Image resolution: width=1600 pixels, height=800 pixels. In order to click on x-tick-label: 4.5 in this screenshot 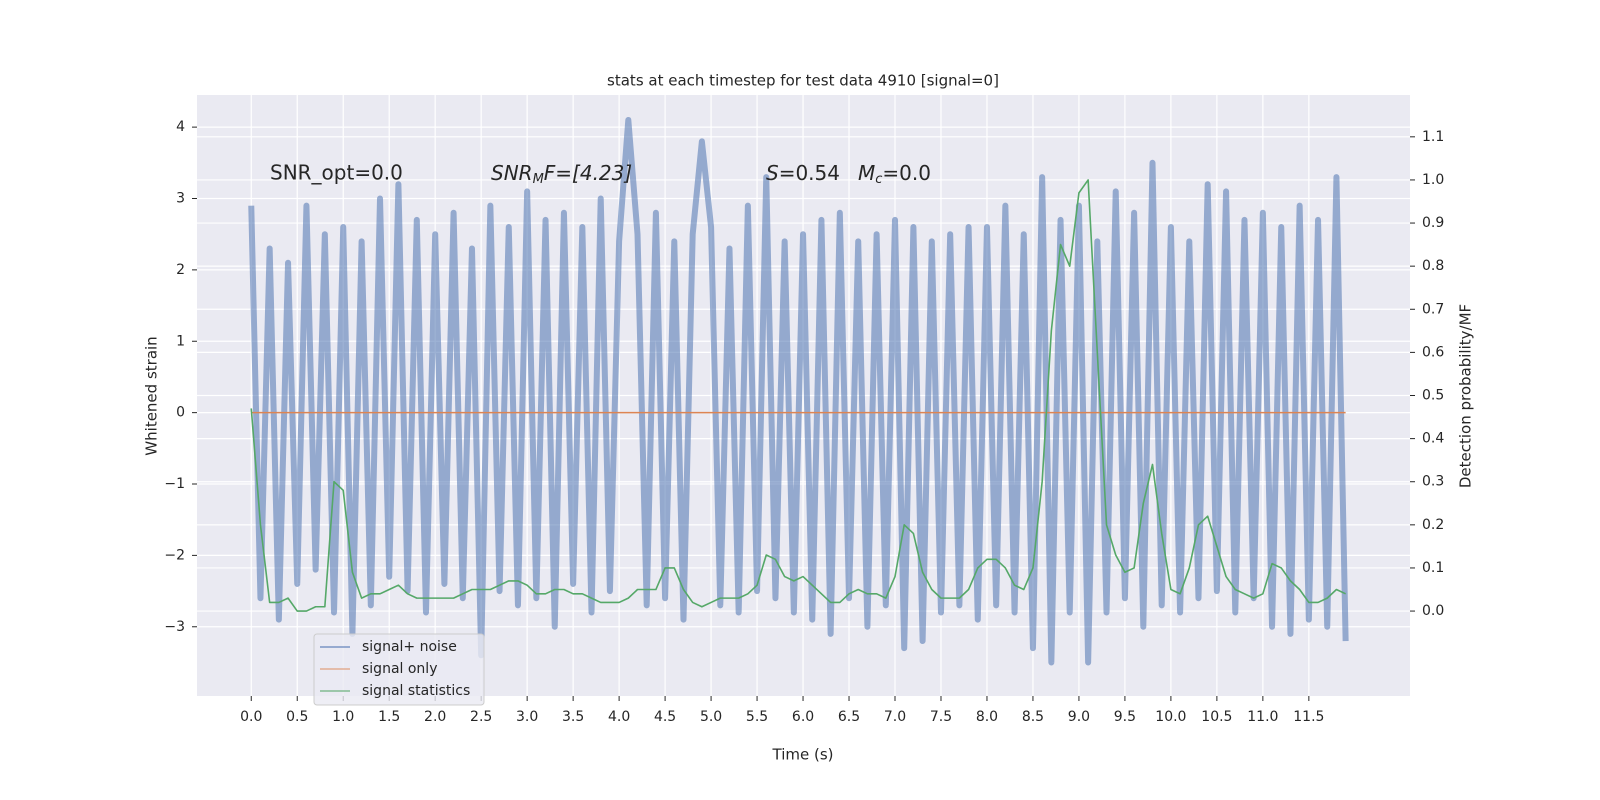, I will do `click(665, 717)`.